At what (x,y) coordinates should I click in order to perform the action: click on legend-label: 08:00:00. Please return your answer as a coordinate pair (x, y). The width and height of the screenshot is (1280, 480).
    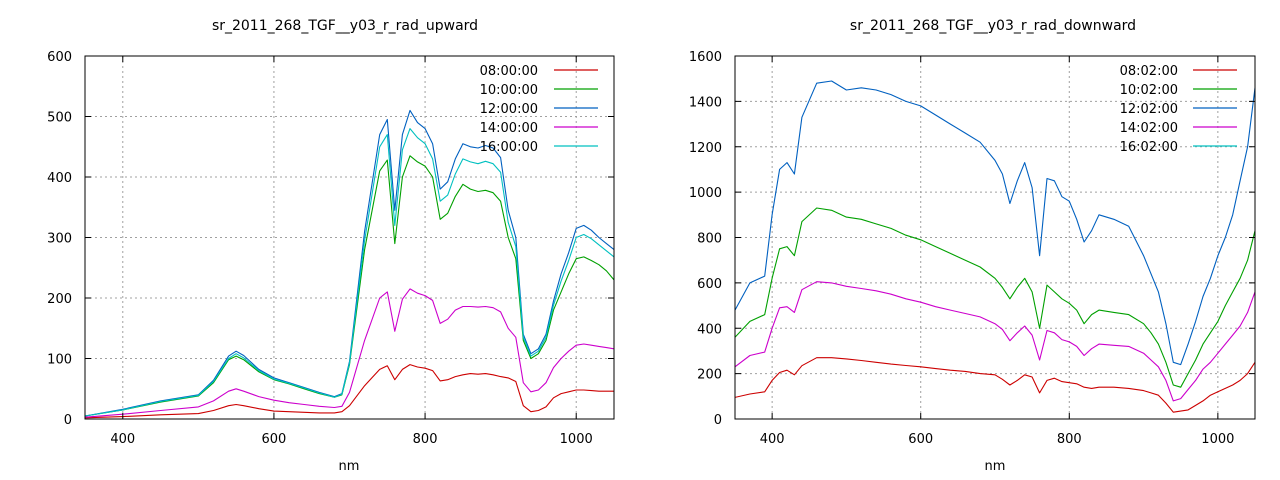
    Looking at the image, I should click on (509, 71).